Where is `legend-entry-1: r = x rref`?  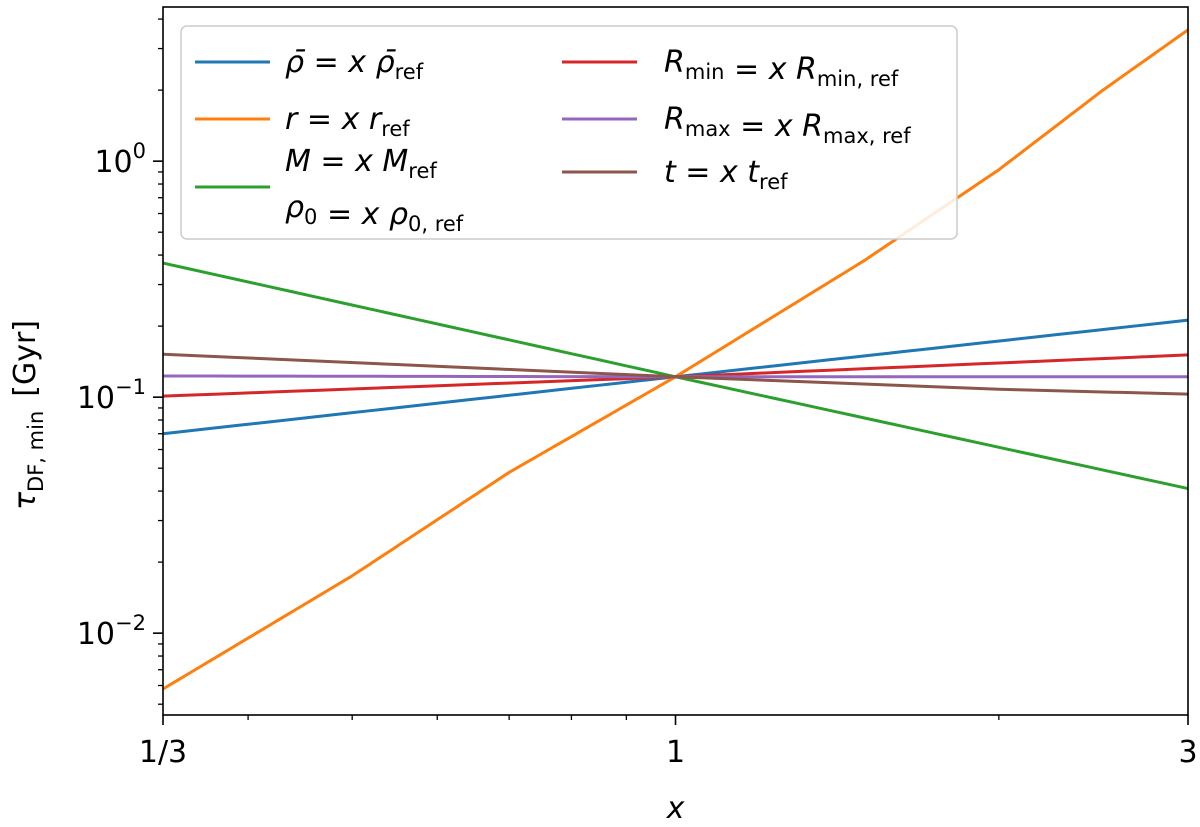
legend-entry-1: r = x rref is located at coordinates (302, 121).